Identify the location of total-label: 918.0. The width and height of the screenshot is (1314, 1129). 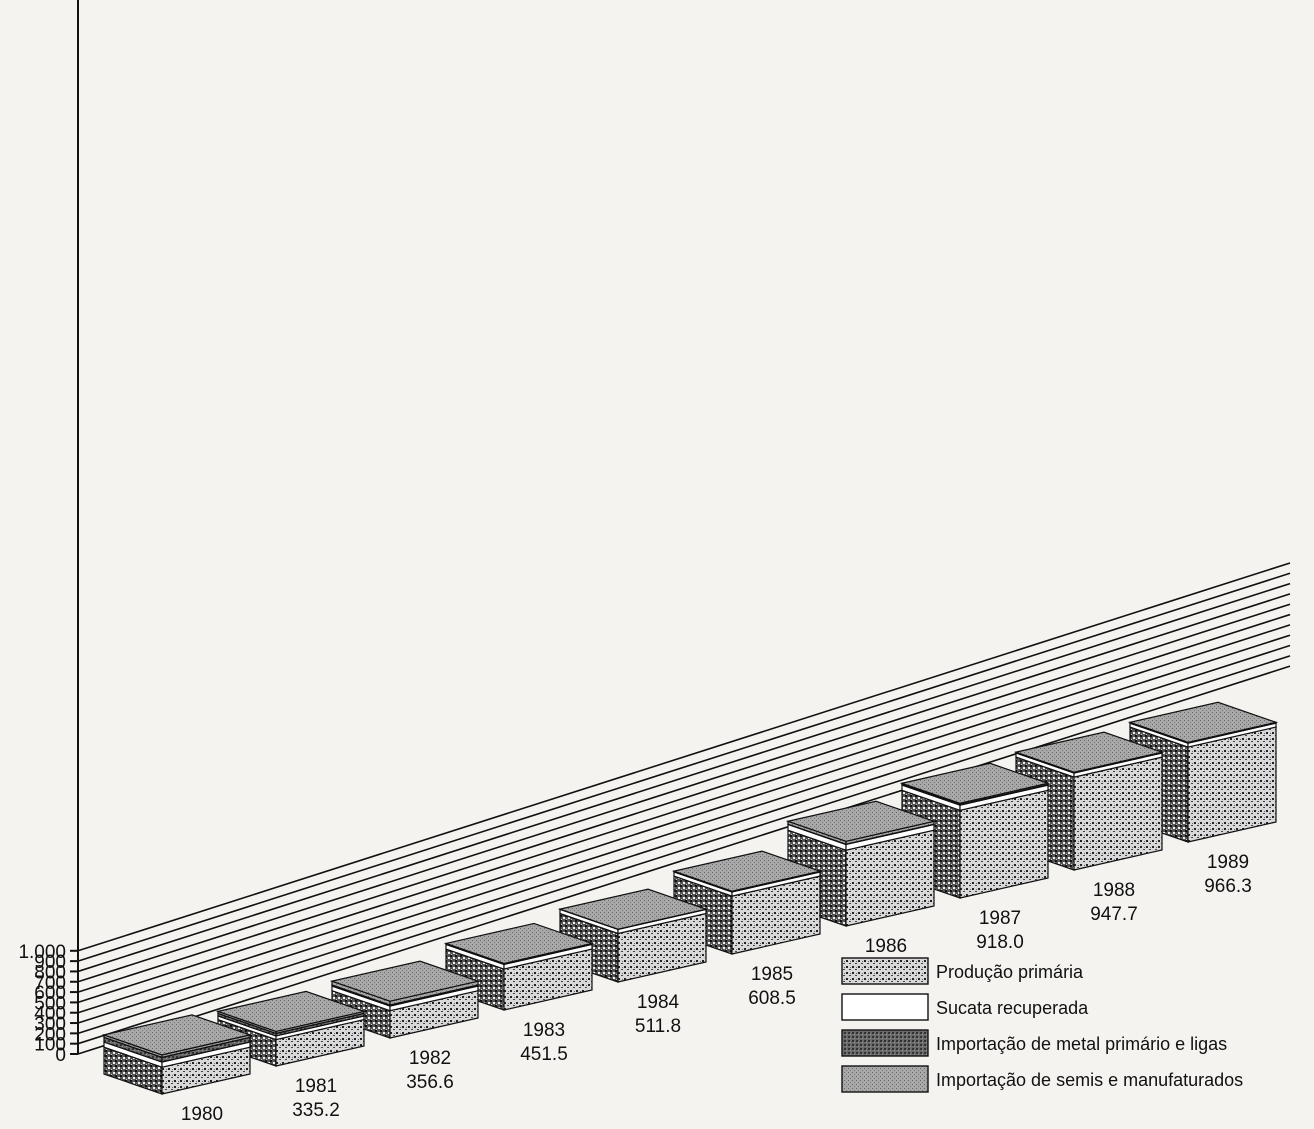
(1000, 942).